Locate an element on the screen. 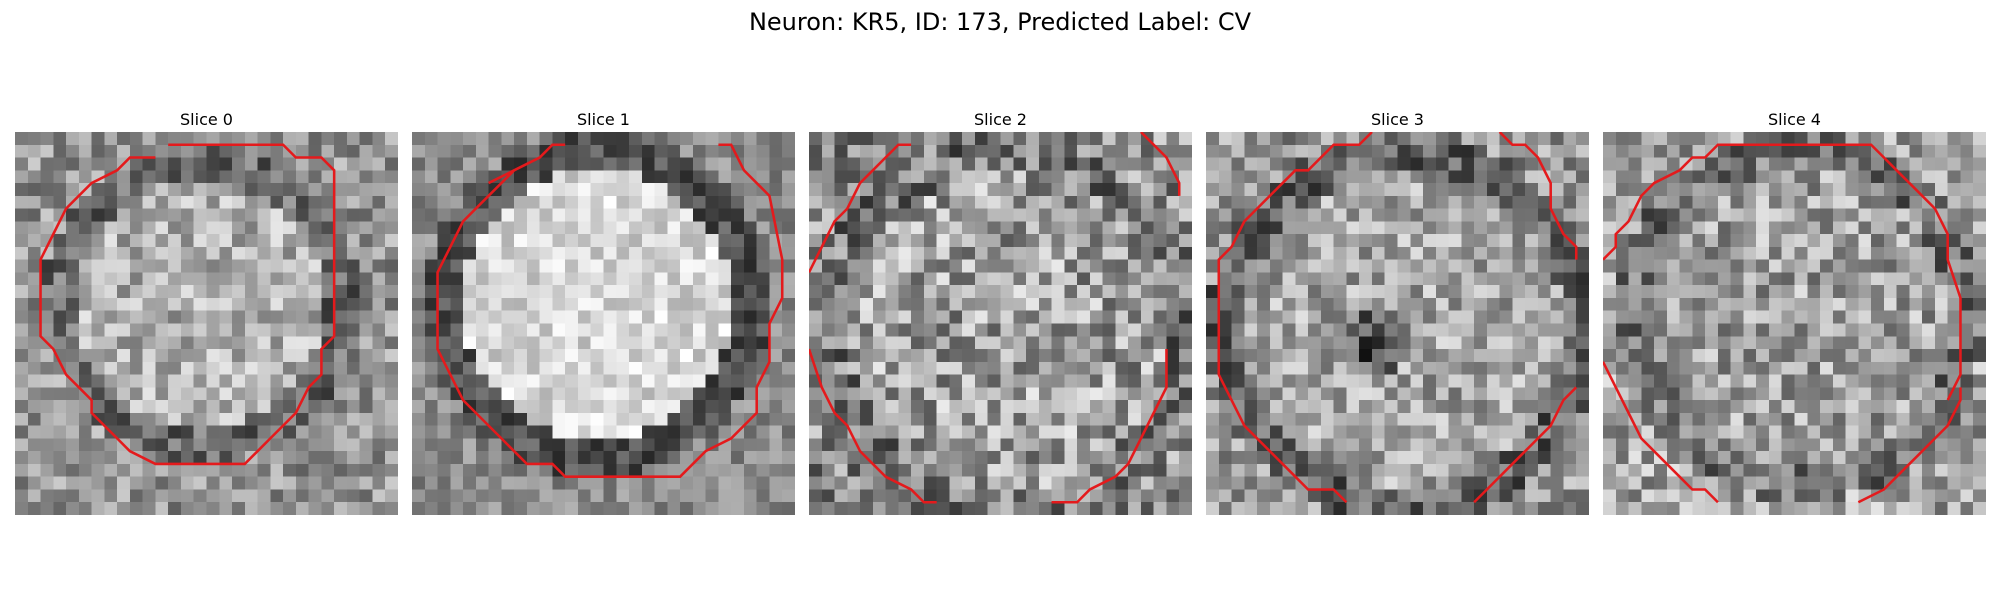 The image size is (2000, 600). slice-title: Slice 2 is located at coordinates (1000, 119).